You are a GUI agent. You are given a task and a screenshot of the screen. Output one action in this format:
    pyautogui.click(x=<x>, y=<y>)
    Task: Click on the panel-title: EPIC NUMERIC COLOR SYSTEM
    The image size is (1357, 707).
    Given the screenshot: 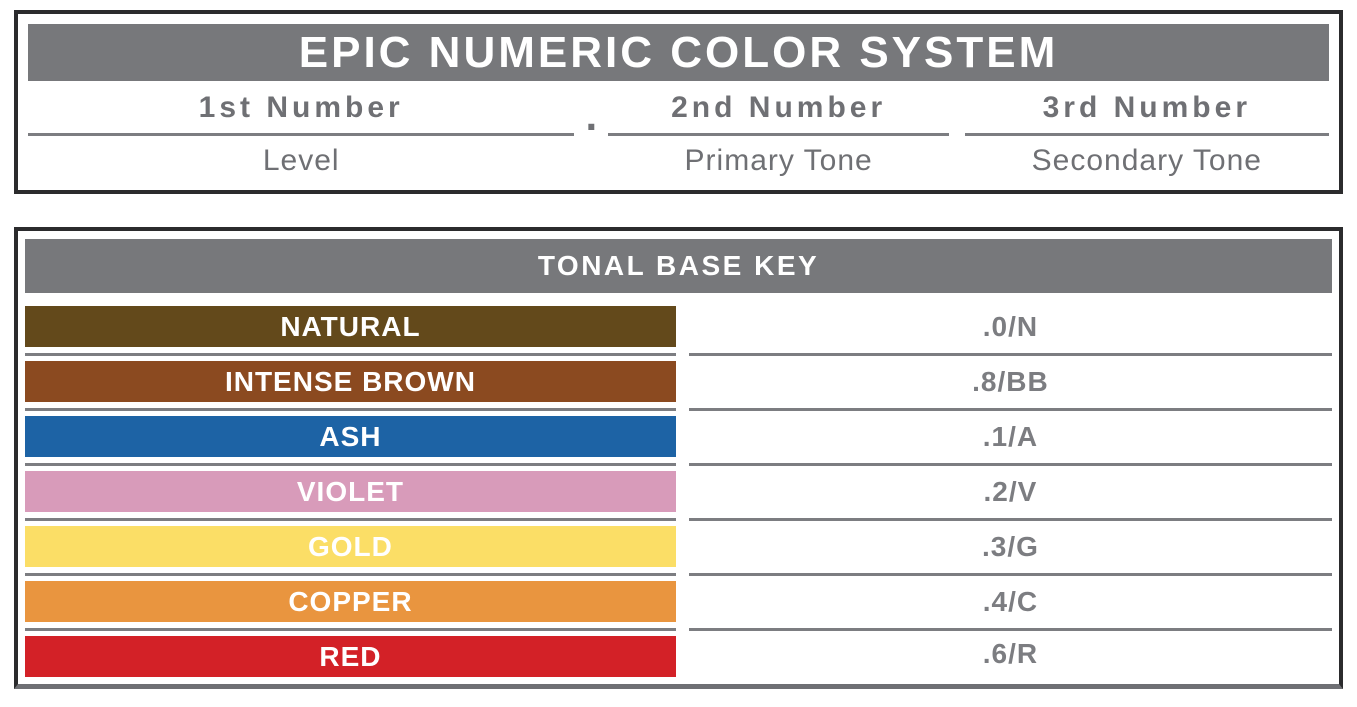 What is the action you would take?
    pyautogui.click(x=678, y=52)
    